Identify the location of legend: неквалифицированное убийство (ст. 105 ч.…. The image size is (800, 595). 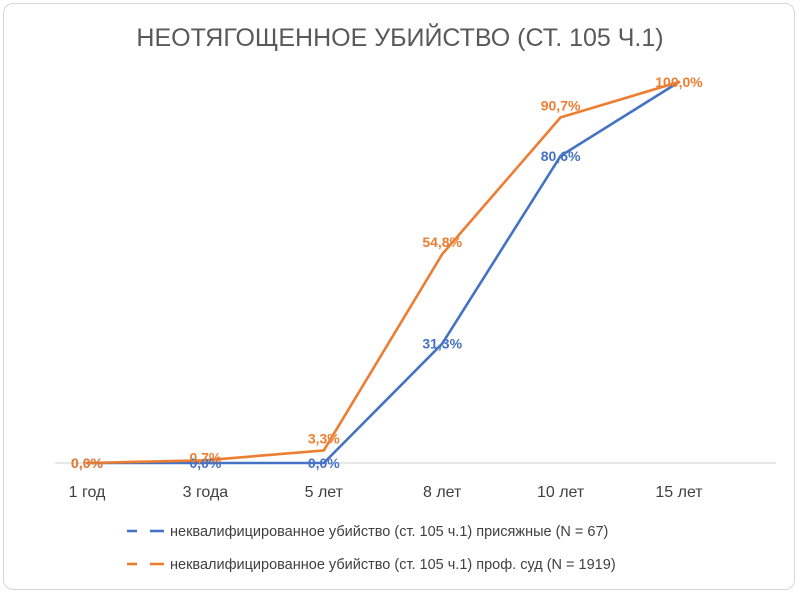
(371, 548).